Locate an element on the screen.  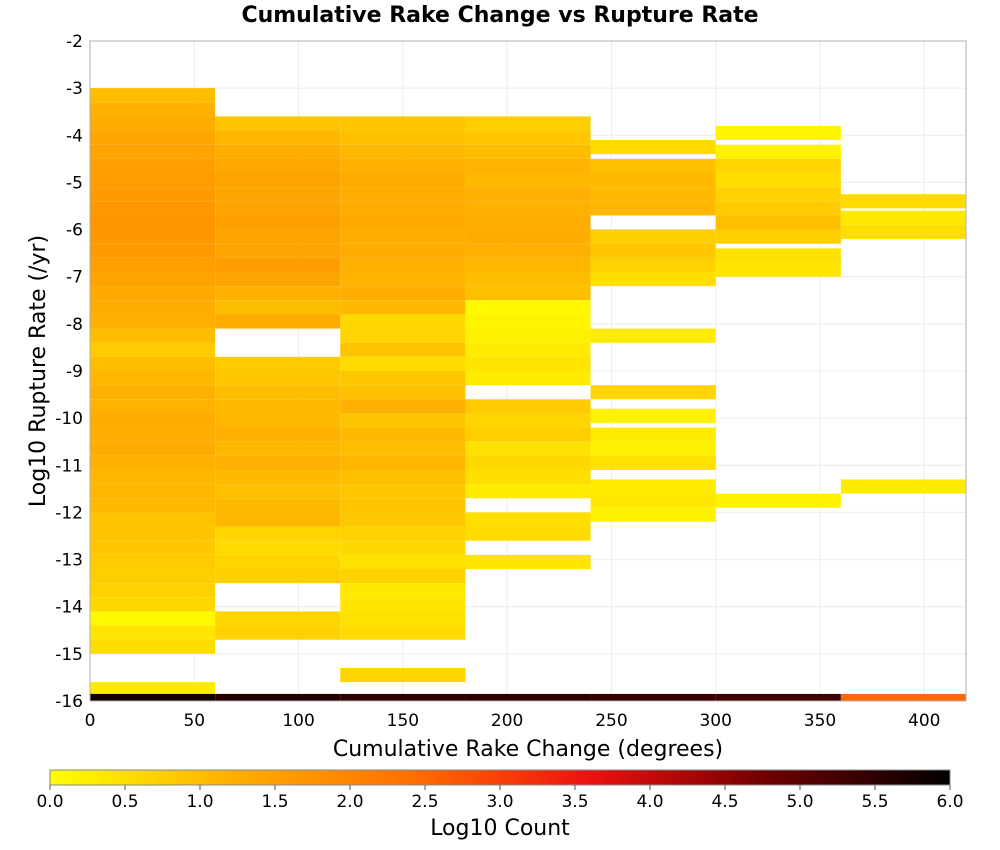
colorbar is located at coordinates (500, 777).